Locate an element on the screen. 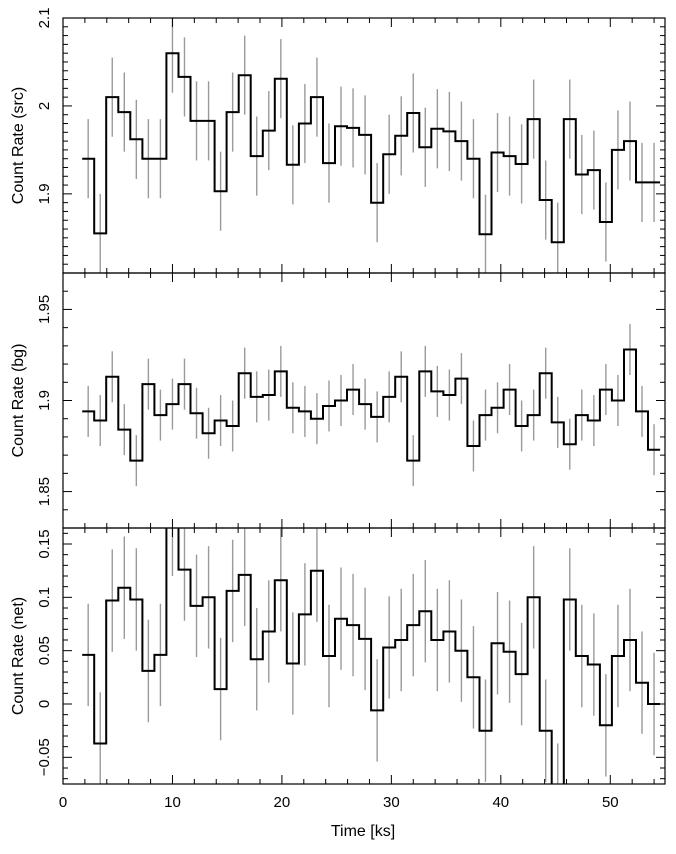  x-tick-label: 0 is located at coordinates (63, 802).